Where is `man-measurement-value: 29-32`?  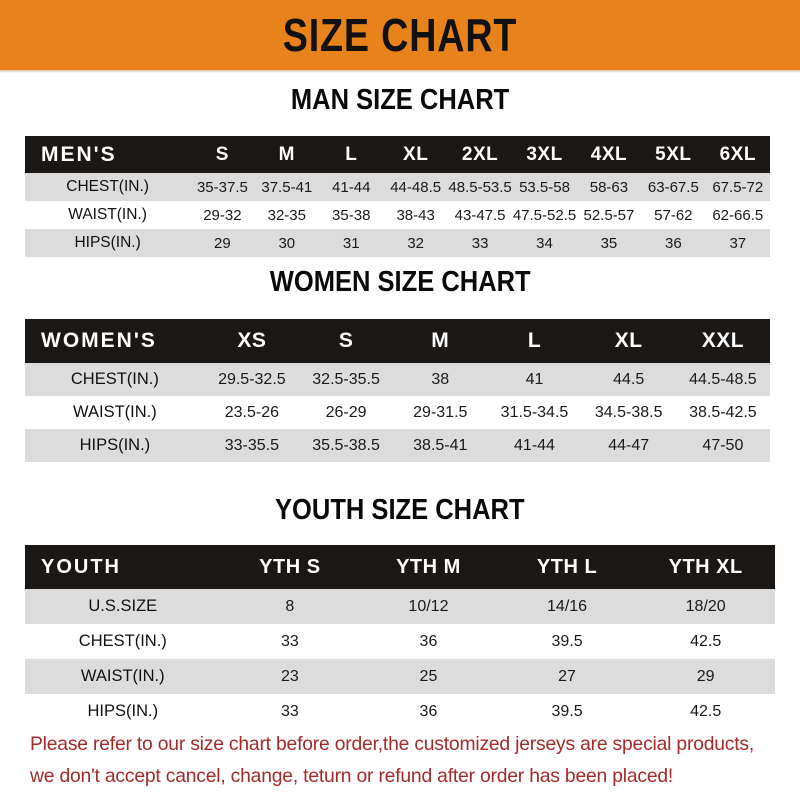
man-measurement-value: 29-32 is located at coordinates (222, 215).